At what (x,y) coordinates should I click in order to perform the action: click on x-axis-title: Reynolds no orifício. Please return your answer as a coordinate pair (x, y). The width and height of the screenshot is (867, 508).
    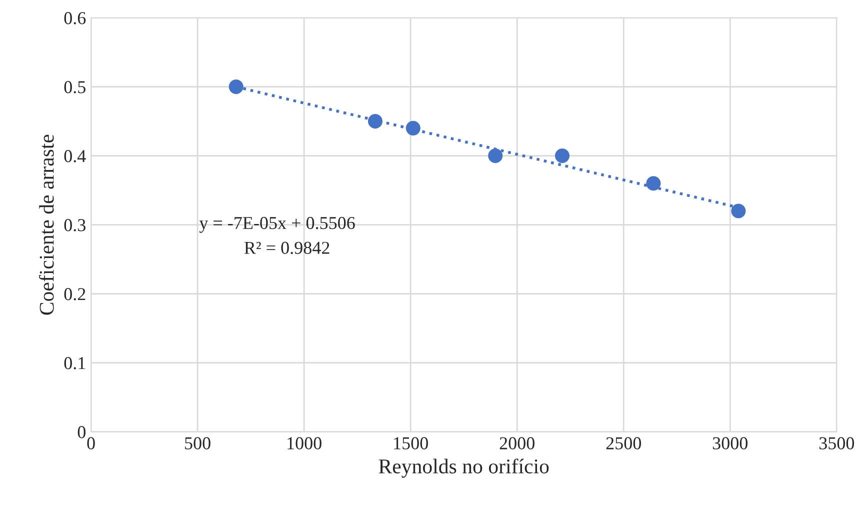
    Looking at the image, I should click on (463, 468).